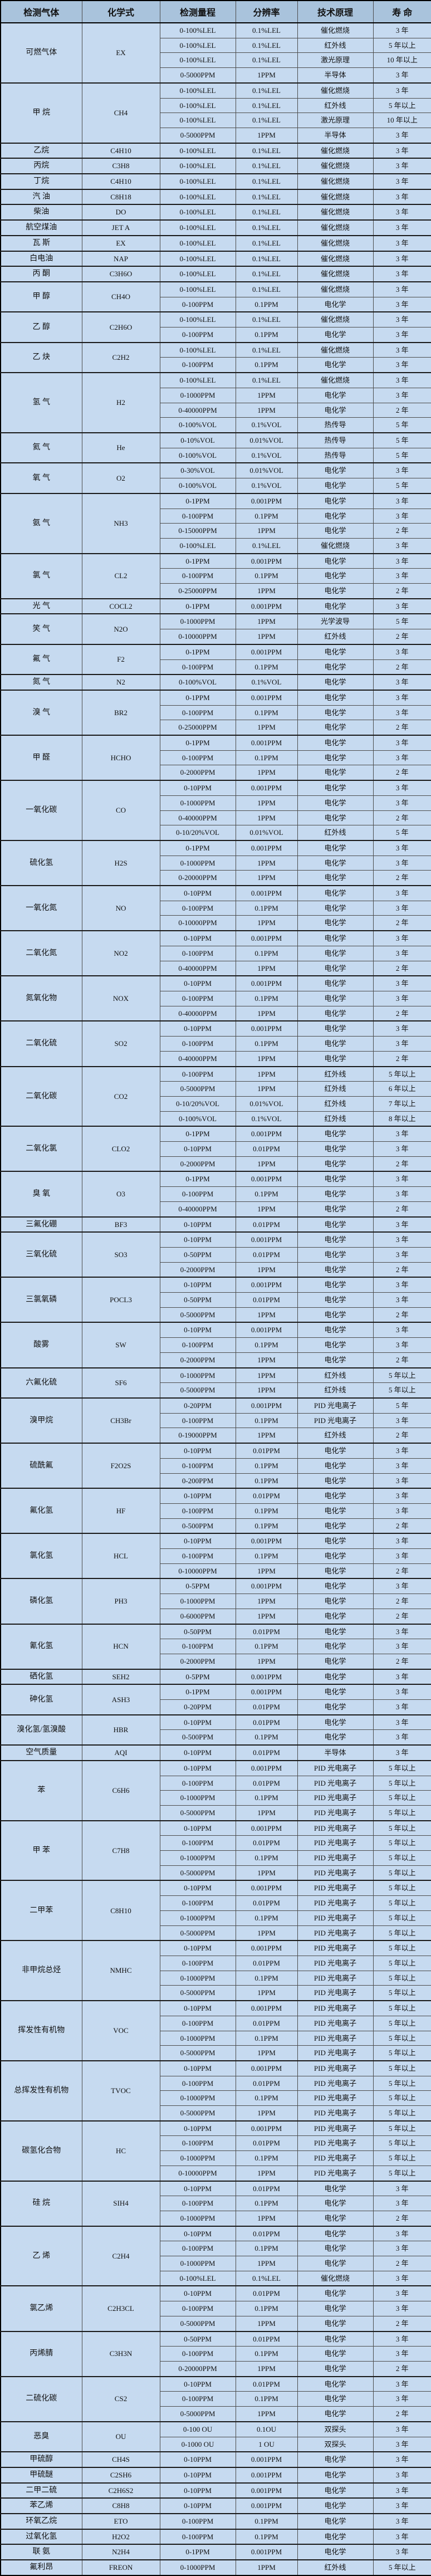 The height and width of the screenshot is (2576, 431). What do you see at coordinates (335, 1376) in the screenshot?
I see `principle-cell: 红外线` at bounding box center [335, 1376].